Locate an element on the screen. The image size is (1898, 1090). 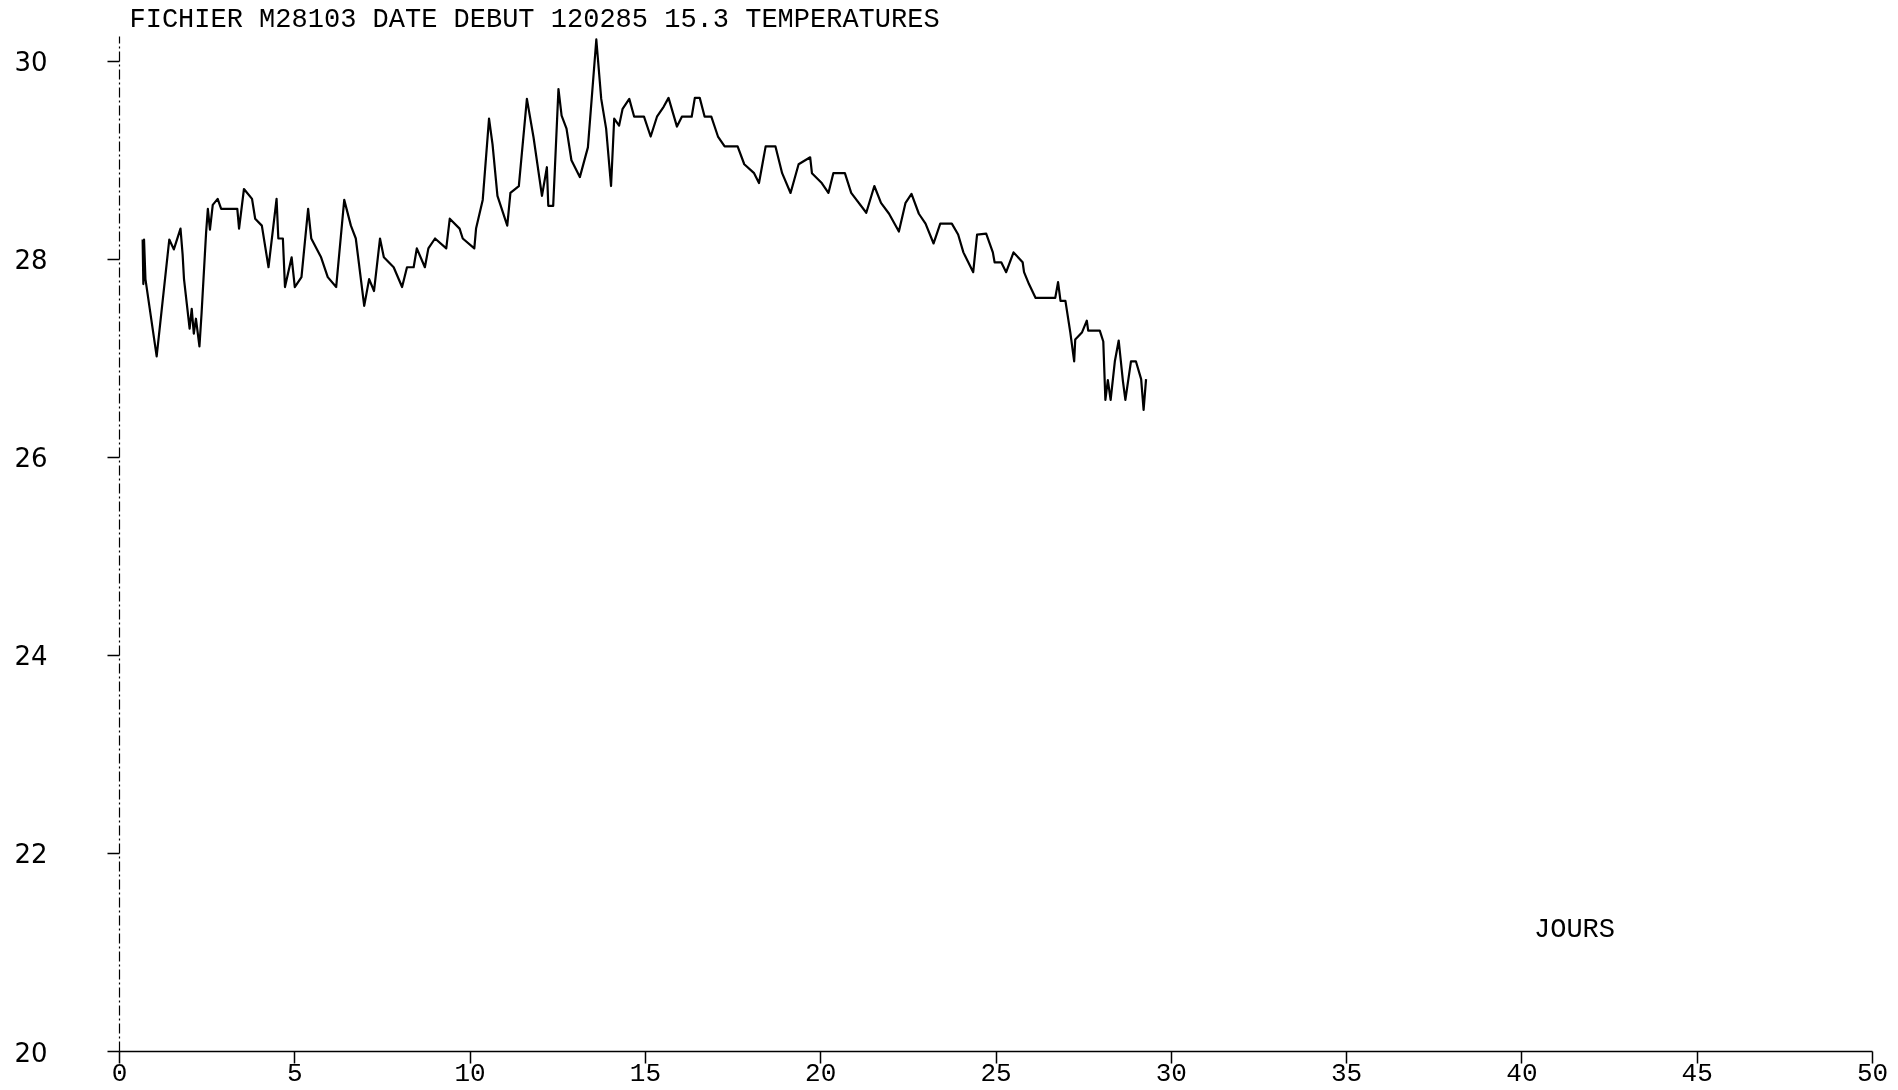
x-tick-label: 0 is located at coordinates (119, 1073).